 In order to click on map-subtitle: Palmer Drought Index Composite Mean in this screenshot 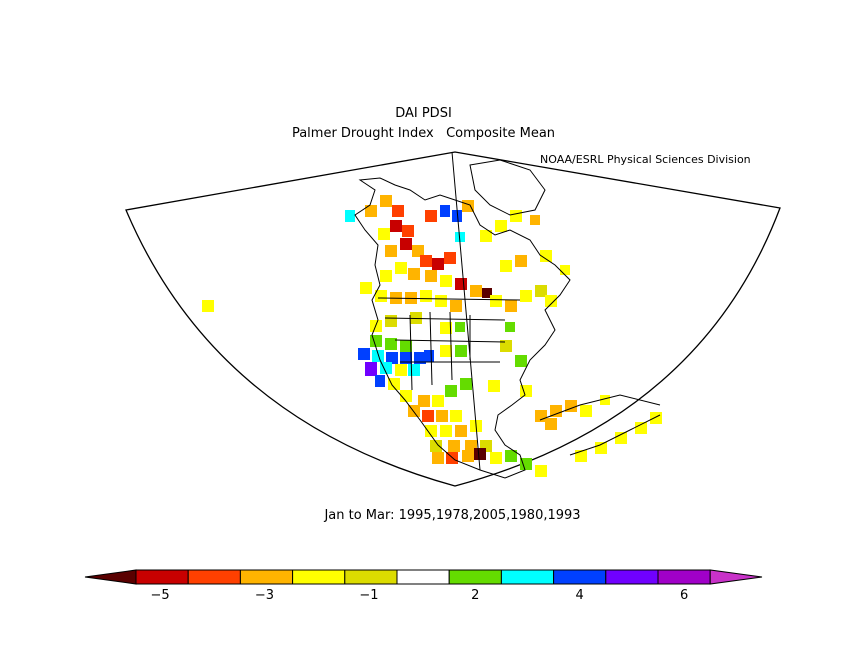, I will do `click(423, 133)`.